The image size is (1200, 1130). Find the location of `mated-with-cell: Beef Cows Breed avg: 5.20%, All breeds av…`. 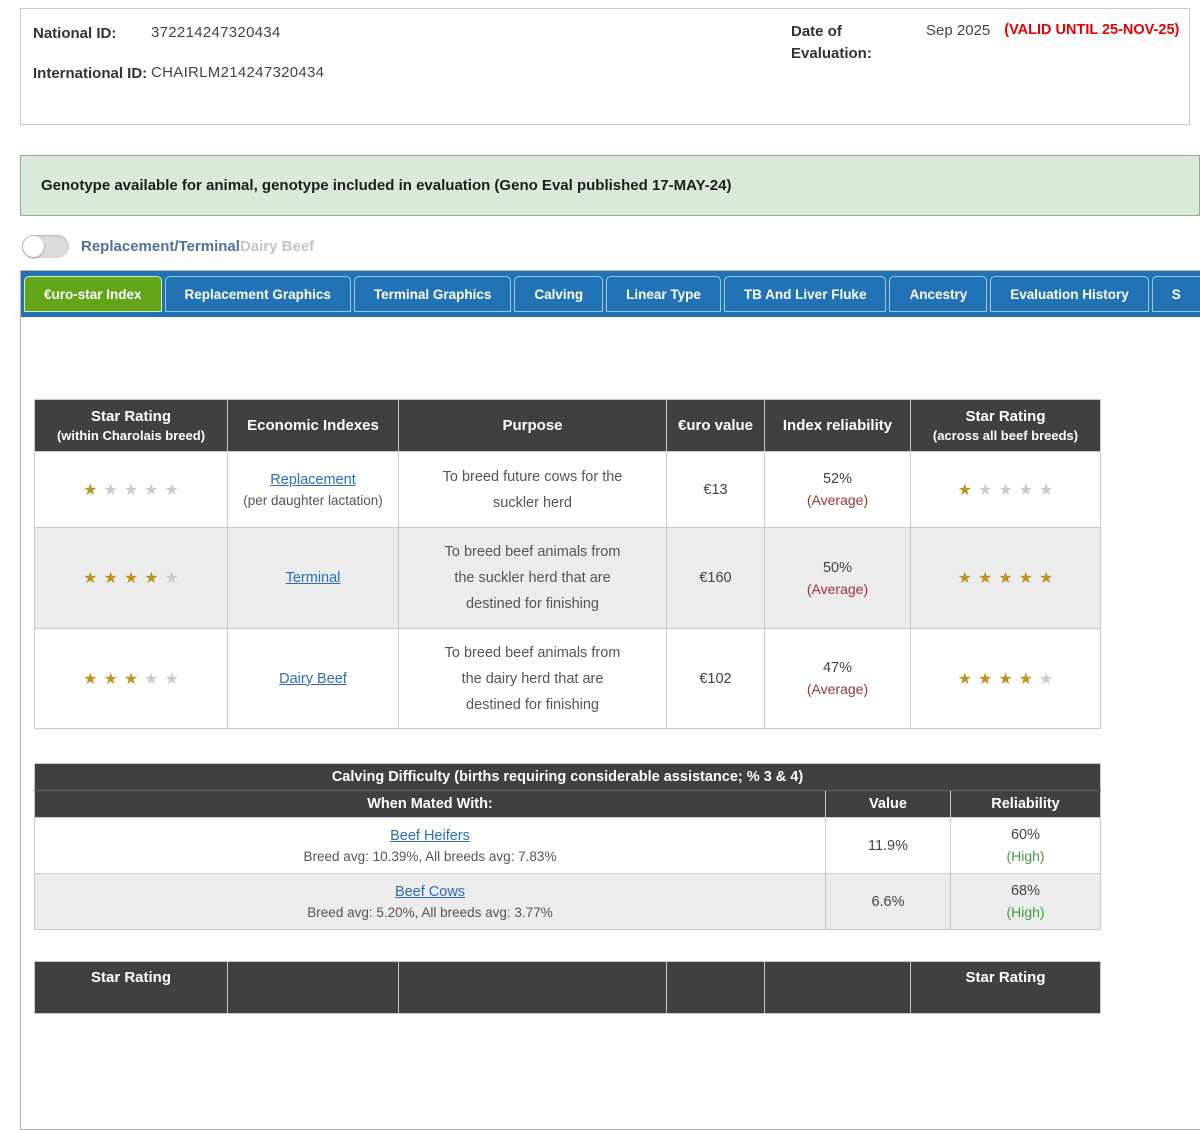

mated-with-cell: Beef Cows Breed avg: 5.20%, All breeds av… is located at coordinates (430, 901).